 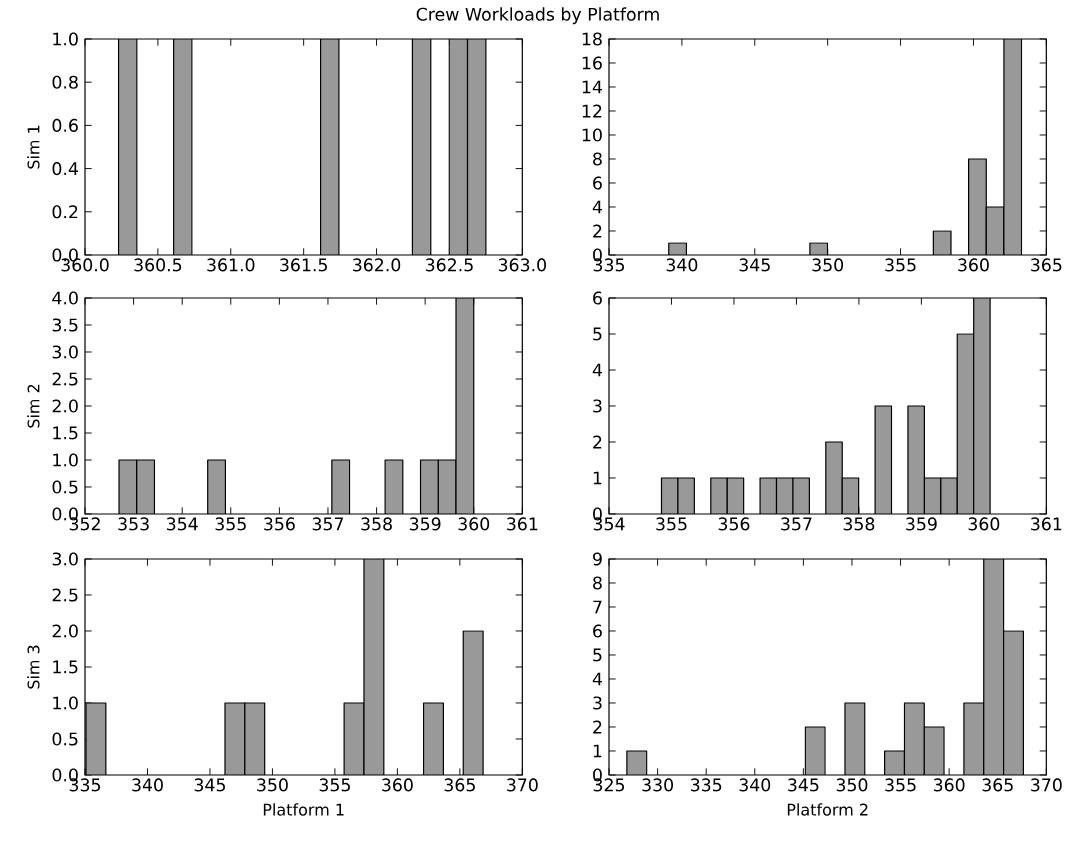 I want to click on x-tick-label: 360.5, so click(x=158, y=265).